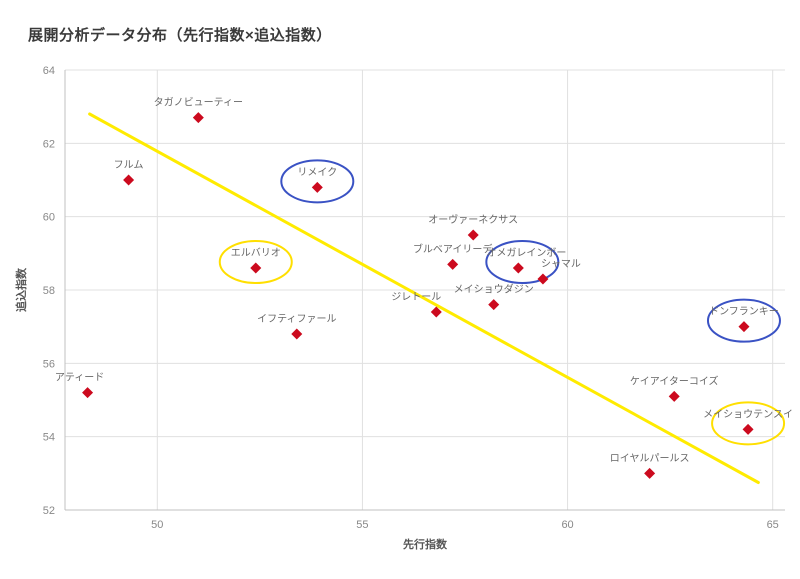 Image resolution: width=800 pixels, height=579 pixels. Describe the element at coordinates (567, 525) in the screenshot. I see `x-tick-label: 60` at that location.